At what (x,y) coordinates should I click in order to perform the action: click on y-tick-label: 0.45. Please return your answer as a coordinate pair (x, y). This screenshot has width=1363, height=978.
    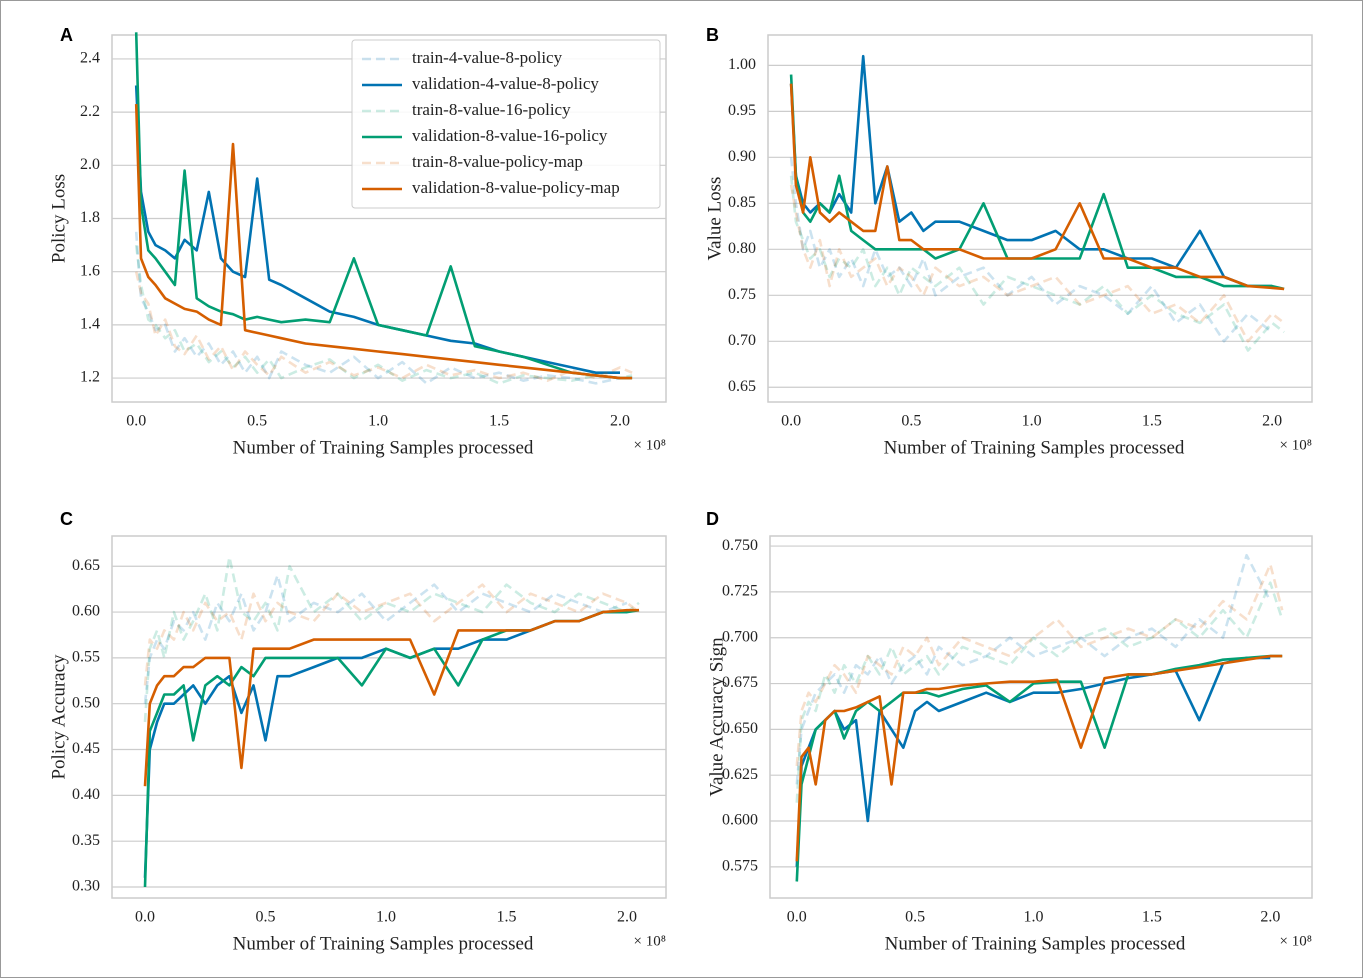
    Looking at the image, I should click on (86, 748).